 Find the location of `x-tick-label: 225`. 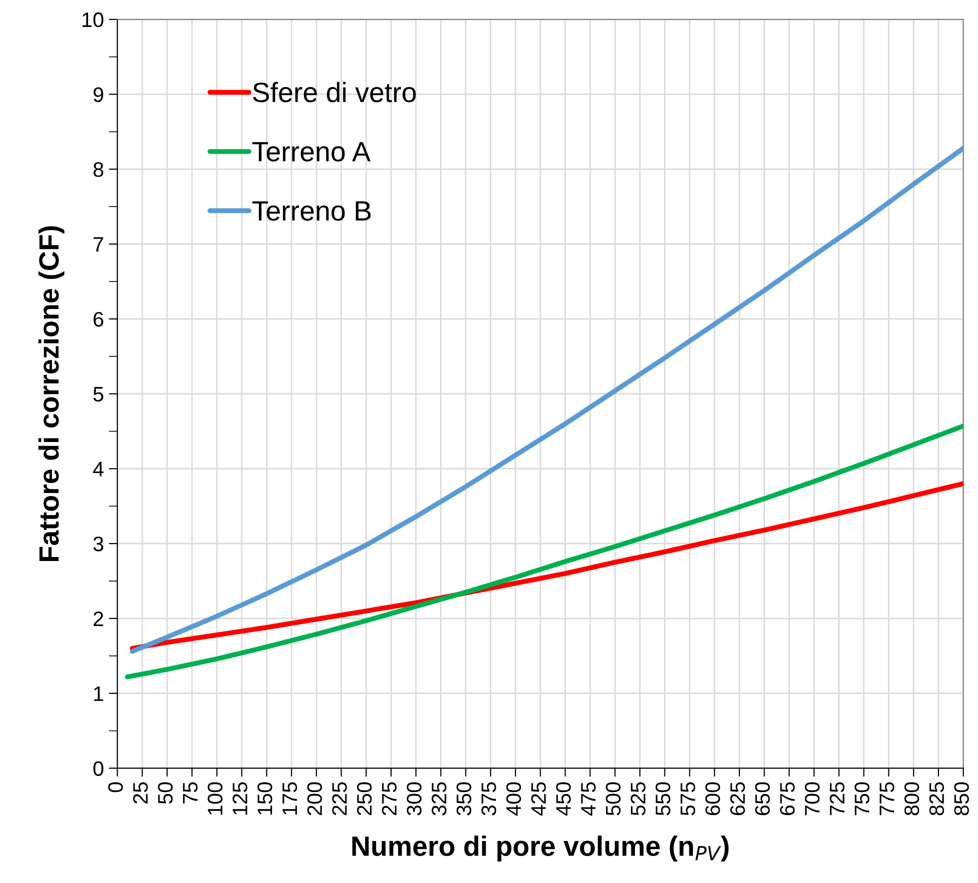

x-tick-label: 225 is located at coordinates (339, 799).